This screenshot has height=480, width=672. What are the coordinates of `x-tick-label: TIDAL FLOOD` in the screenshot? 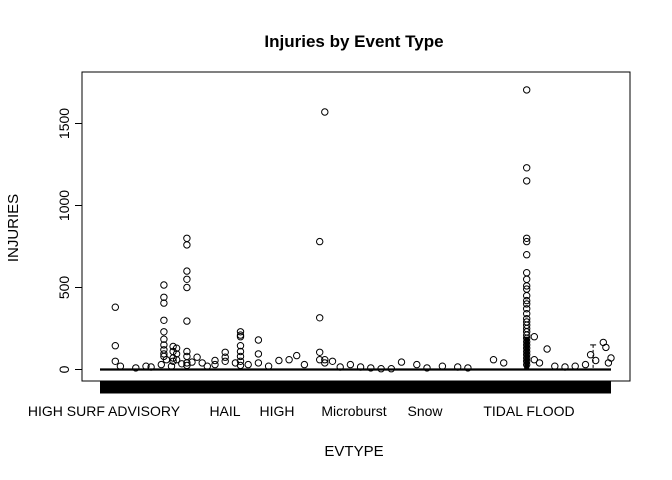 It's located at (528, 411).